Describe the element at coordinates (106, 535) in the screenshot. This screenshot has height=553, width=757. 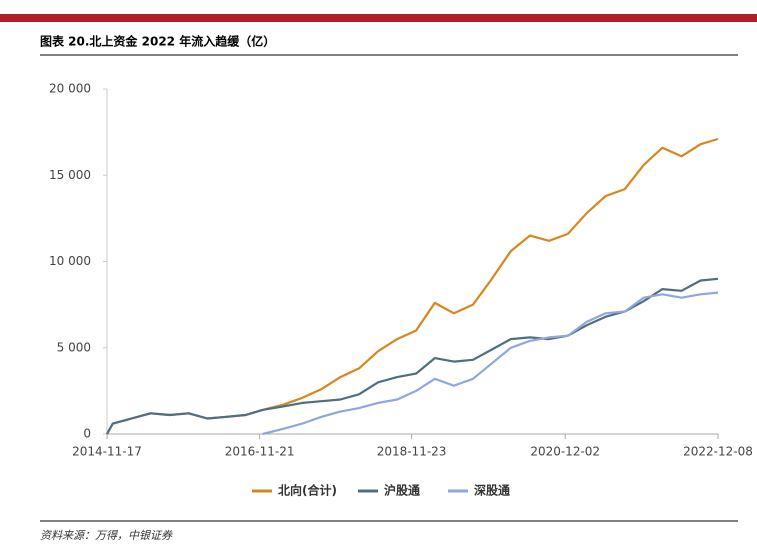
I see `source: 资料来源：万得，中银证券` at that location.